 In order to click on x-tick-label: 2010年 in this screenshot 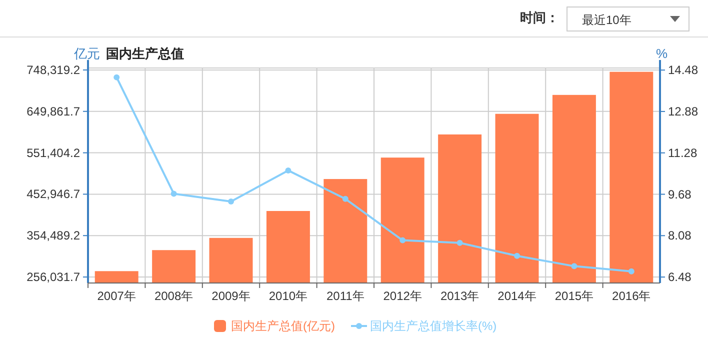, I will do `click(288, 296)`.